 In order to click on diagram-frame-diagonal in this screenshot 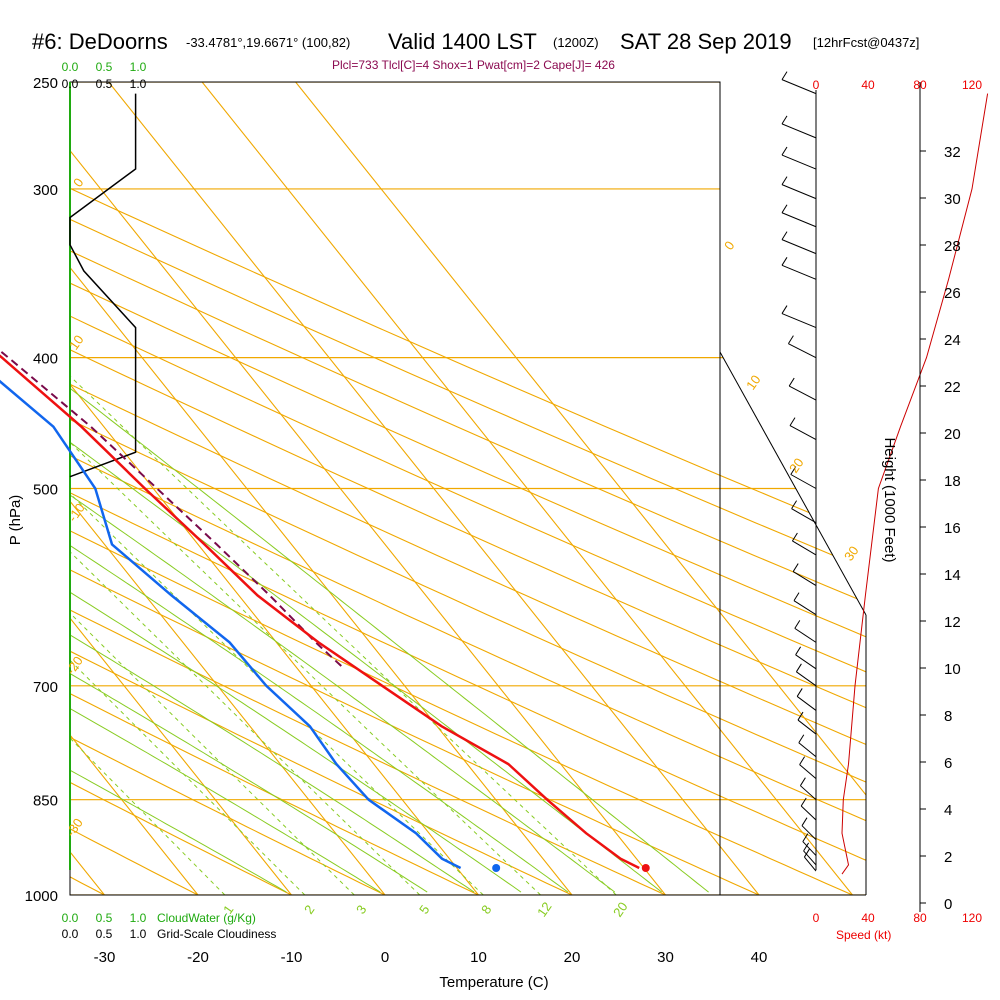, I will do `click(793, 483)`.